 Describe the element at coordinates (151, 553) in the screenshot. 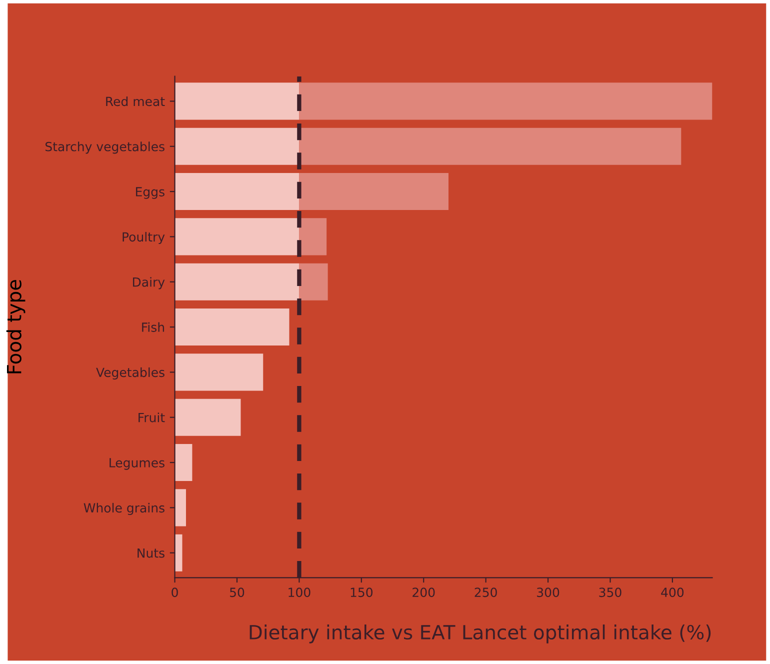

I see `y-tick-label: Nuts` at that location.